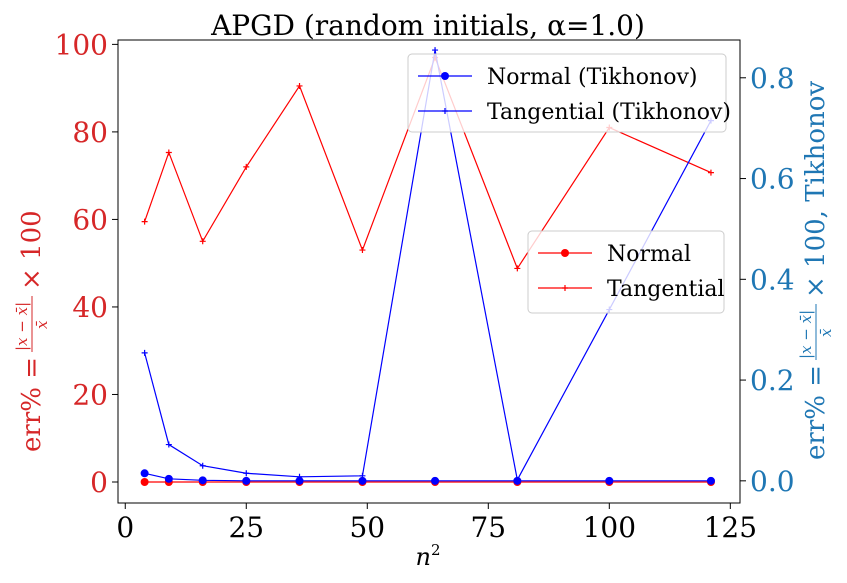 Image resolution: width=847 pixels, height=583 pixels. I want to click on x-axis: 0 25 50 75 100 125, so click(436, 523).